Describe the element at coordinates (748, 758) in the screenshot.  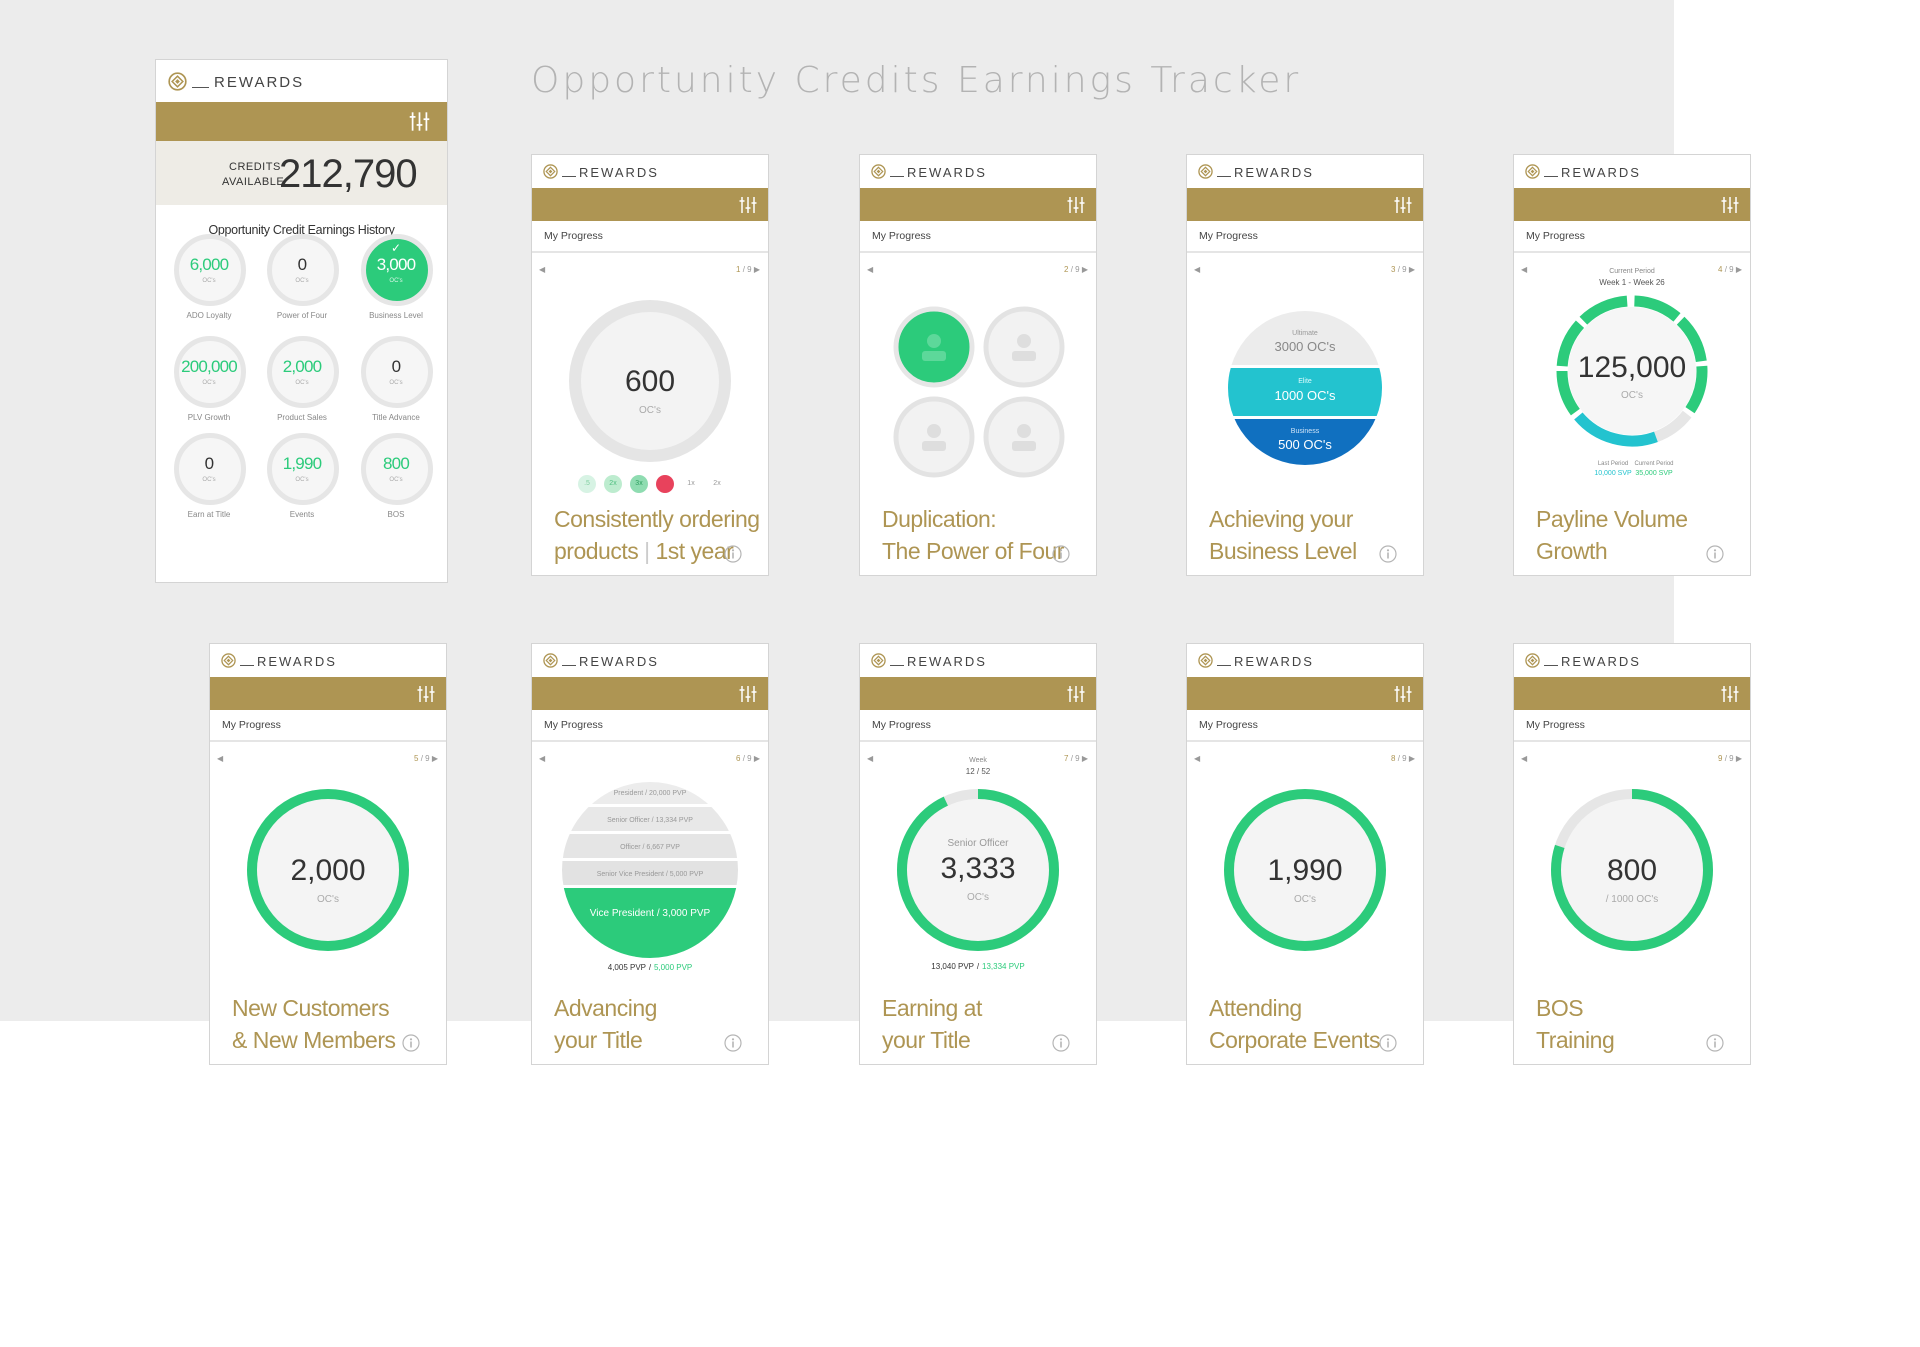
I see `next-arrow-icon: 6 / 9 ▶` at that location.